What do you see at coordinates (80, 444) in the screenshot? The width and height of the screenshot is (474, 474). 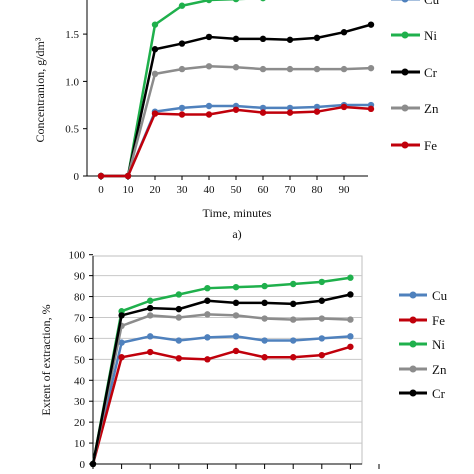 I see `chart-b-y-tick-label: 10` at bounding box center [80, 444].